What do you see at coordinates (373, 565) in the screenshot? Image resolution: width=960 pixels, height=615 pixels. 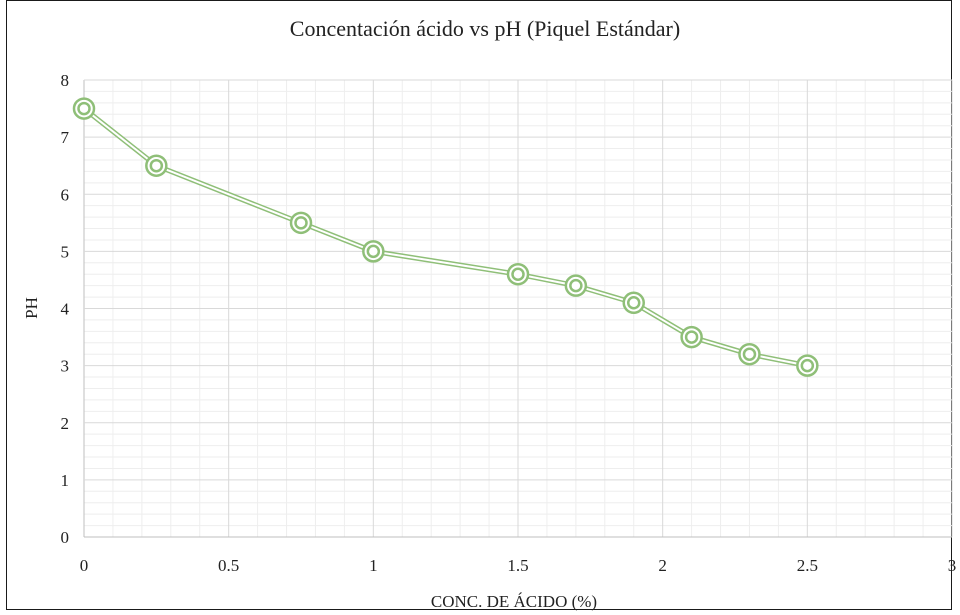 I see `x-tick-label: 1` at bounding box center [373, 565].